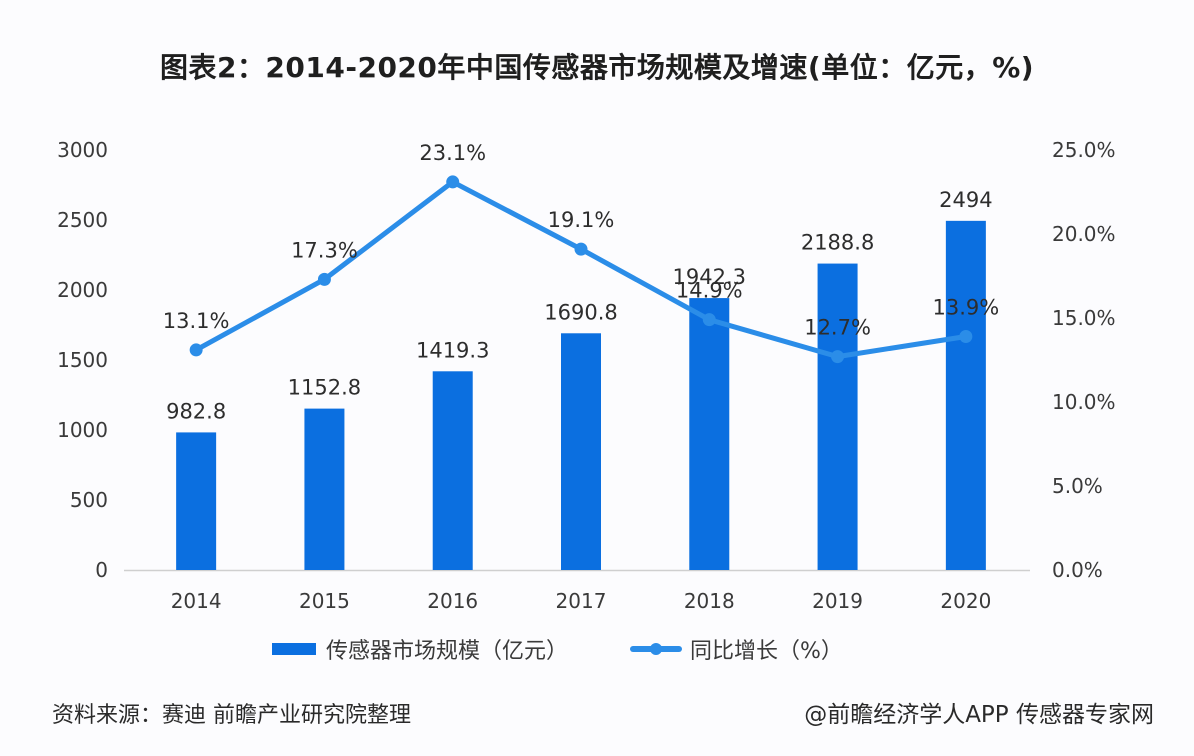  I want to click on left-axis: 0 500 1000 1500 2000 2500 3000, so click(82, 360).